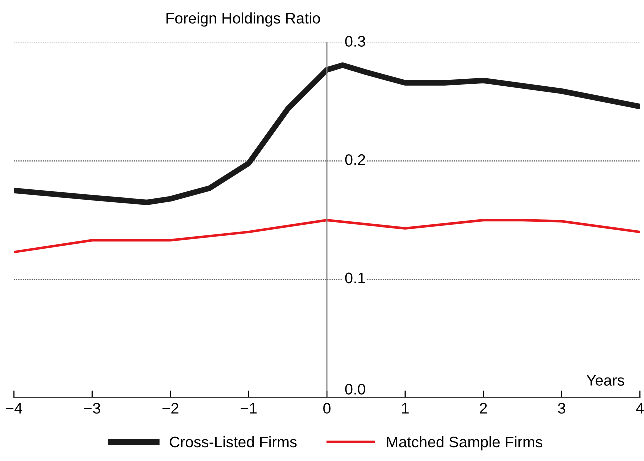 This screenshot has height=461, width=644. What do you see at coordinates (92, 408) in the screenshot?
I see `x-tick-label: −3` at bounding box center [92, 408].